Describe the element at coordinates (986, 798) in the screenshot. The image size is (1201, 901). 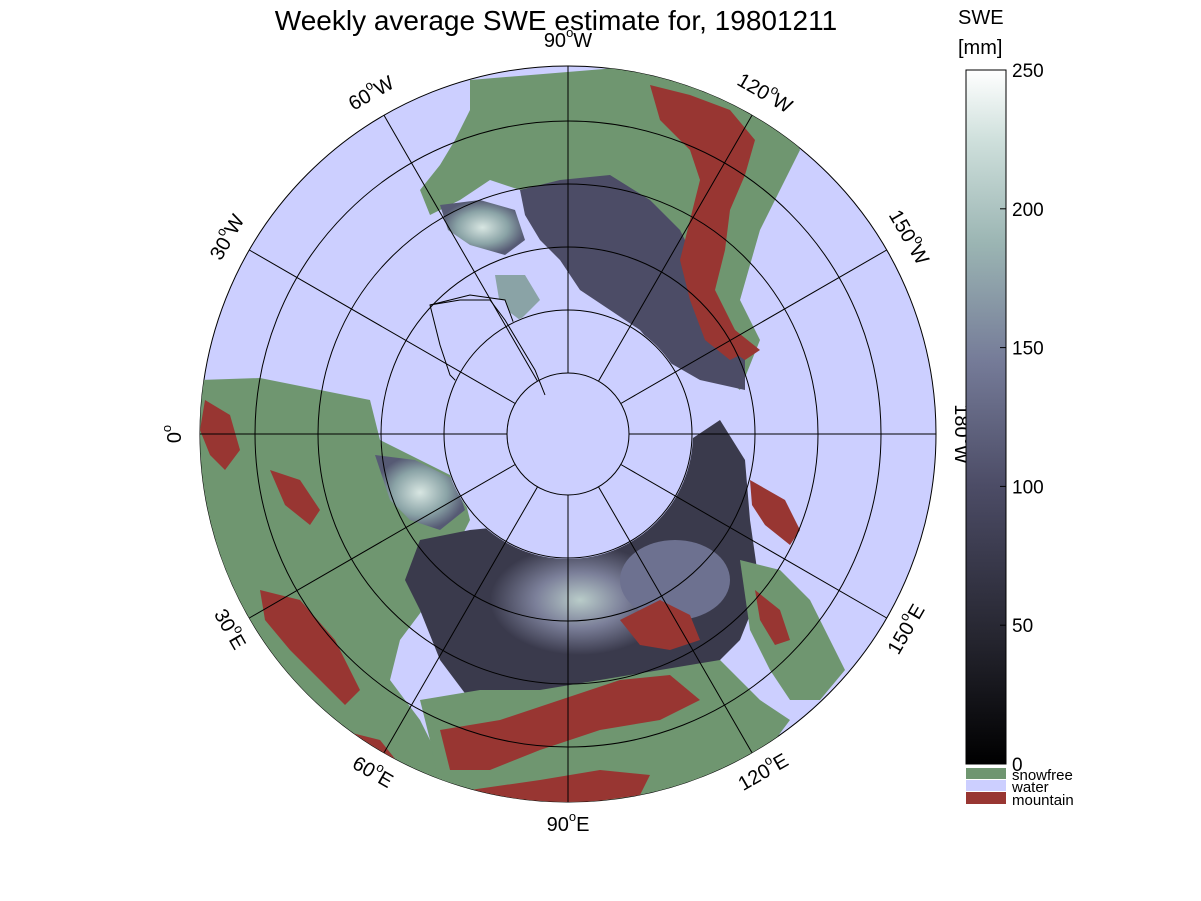
I see `mountain-swatch` at that location.